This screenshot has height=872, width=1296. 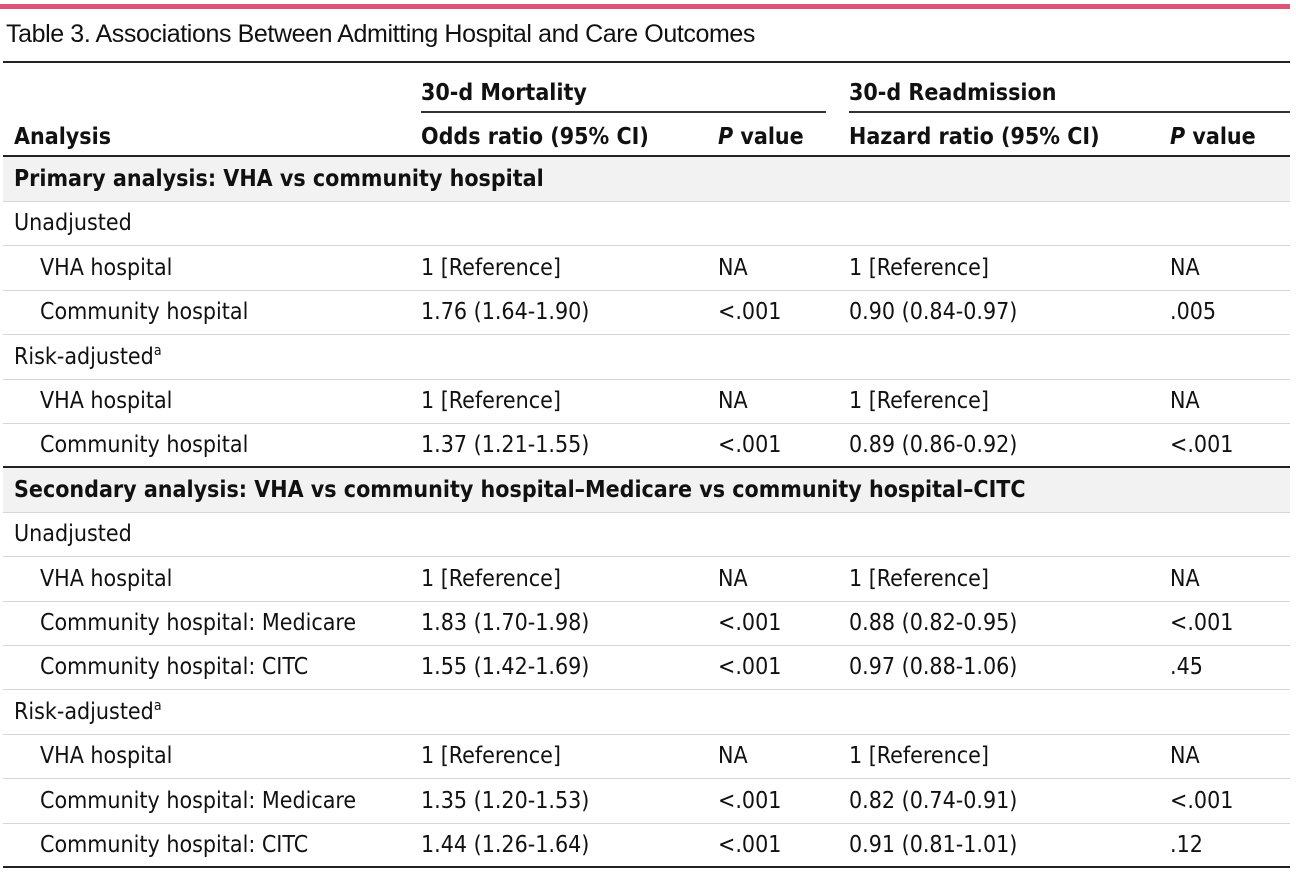 What do you see at coordinates (504, 93) in the screenshot?
I see `group-header-mortality: 30-d Mortality` at bounding box center [504, 93].